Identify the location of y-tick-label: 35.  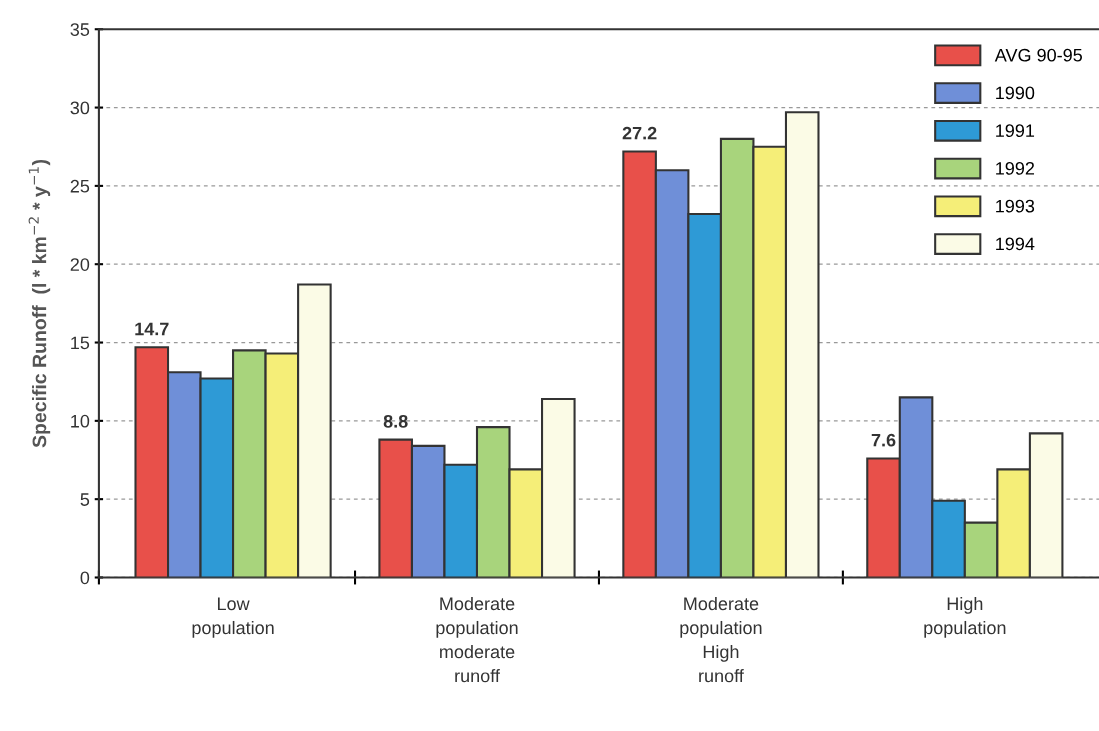
(80, 29).